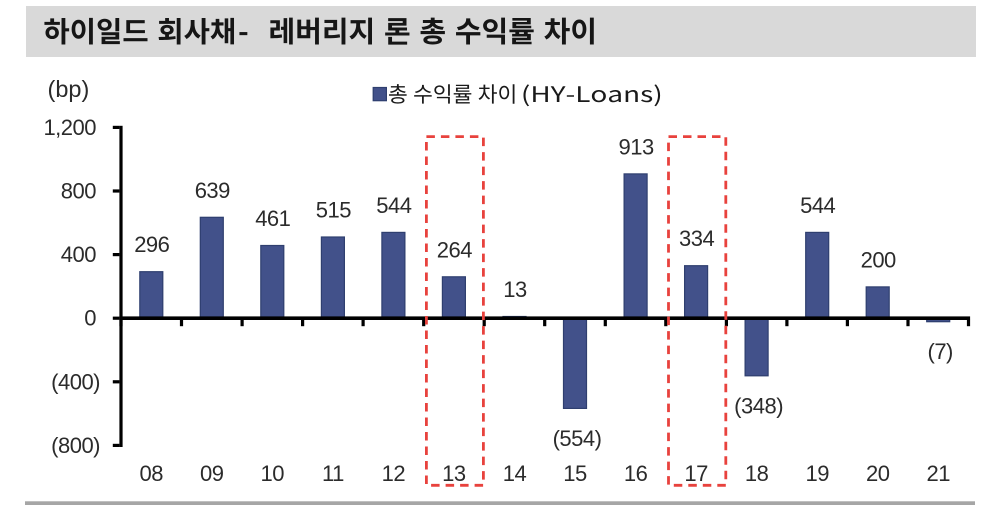  I want to click on svg-text: 08, so click(152, 473).